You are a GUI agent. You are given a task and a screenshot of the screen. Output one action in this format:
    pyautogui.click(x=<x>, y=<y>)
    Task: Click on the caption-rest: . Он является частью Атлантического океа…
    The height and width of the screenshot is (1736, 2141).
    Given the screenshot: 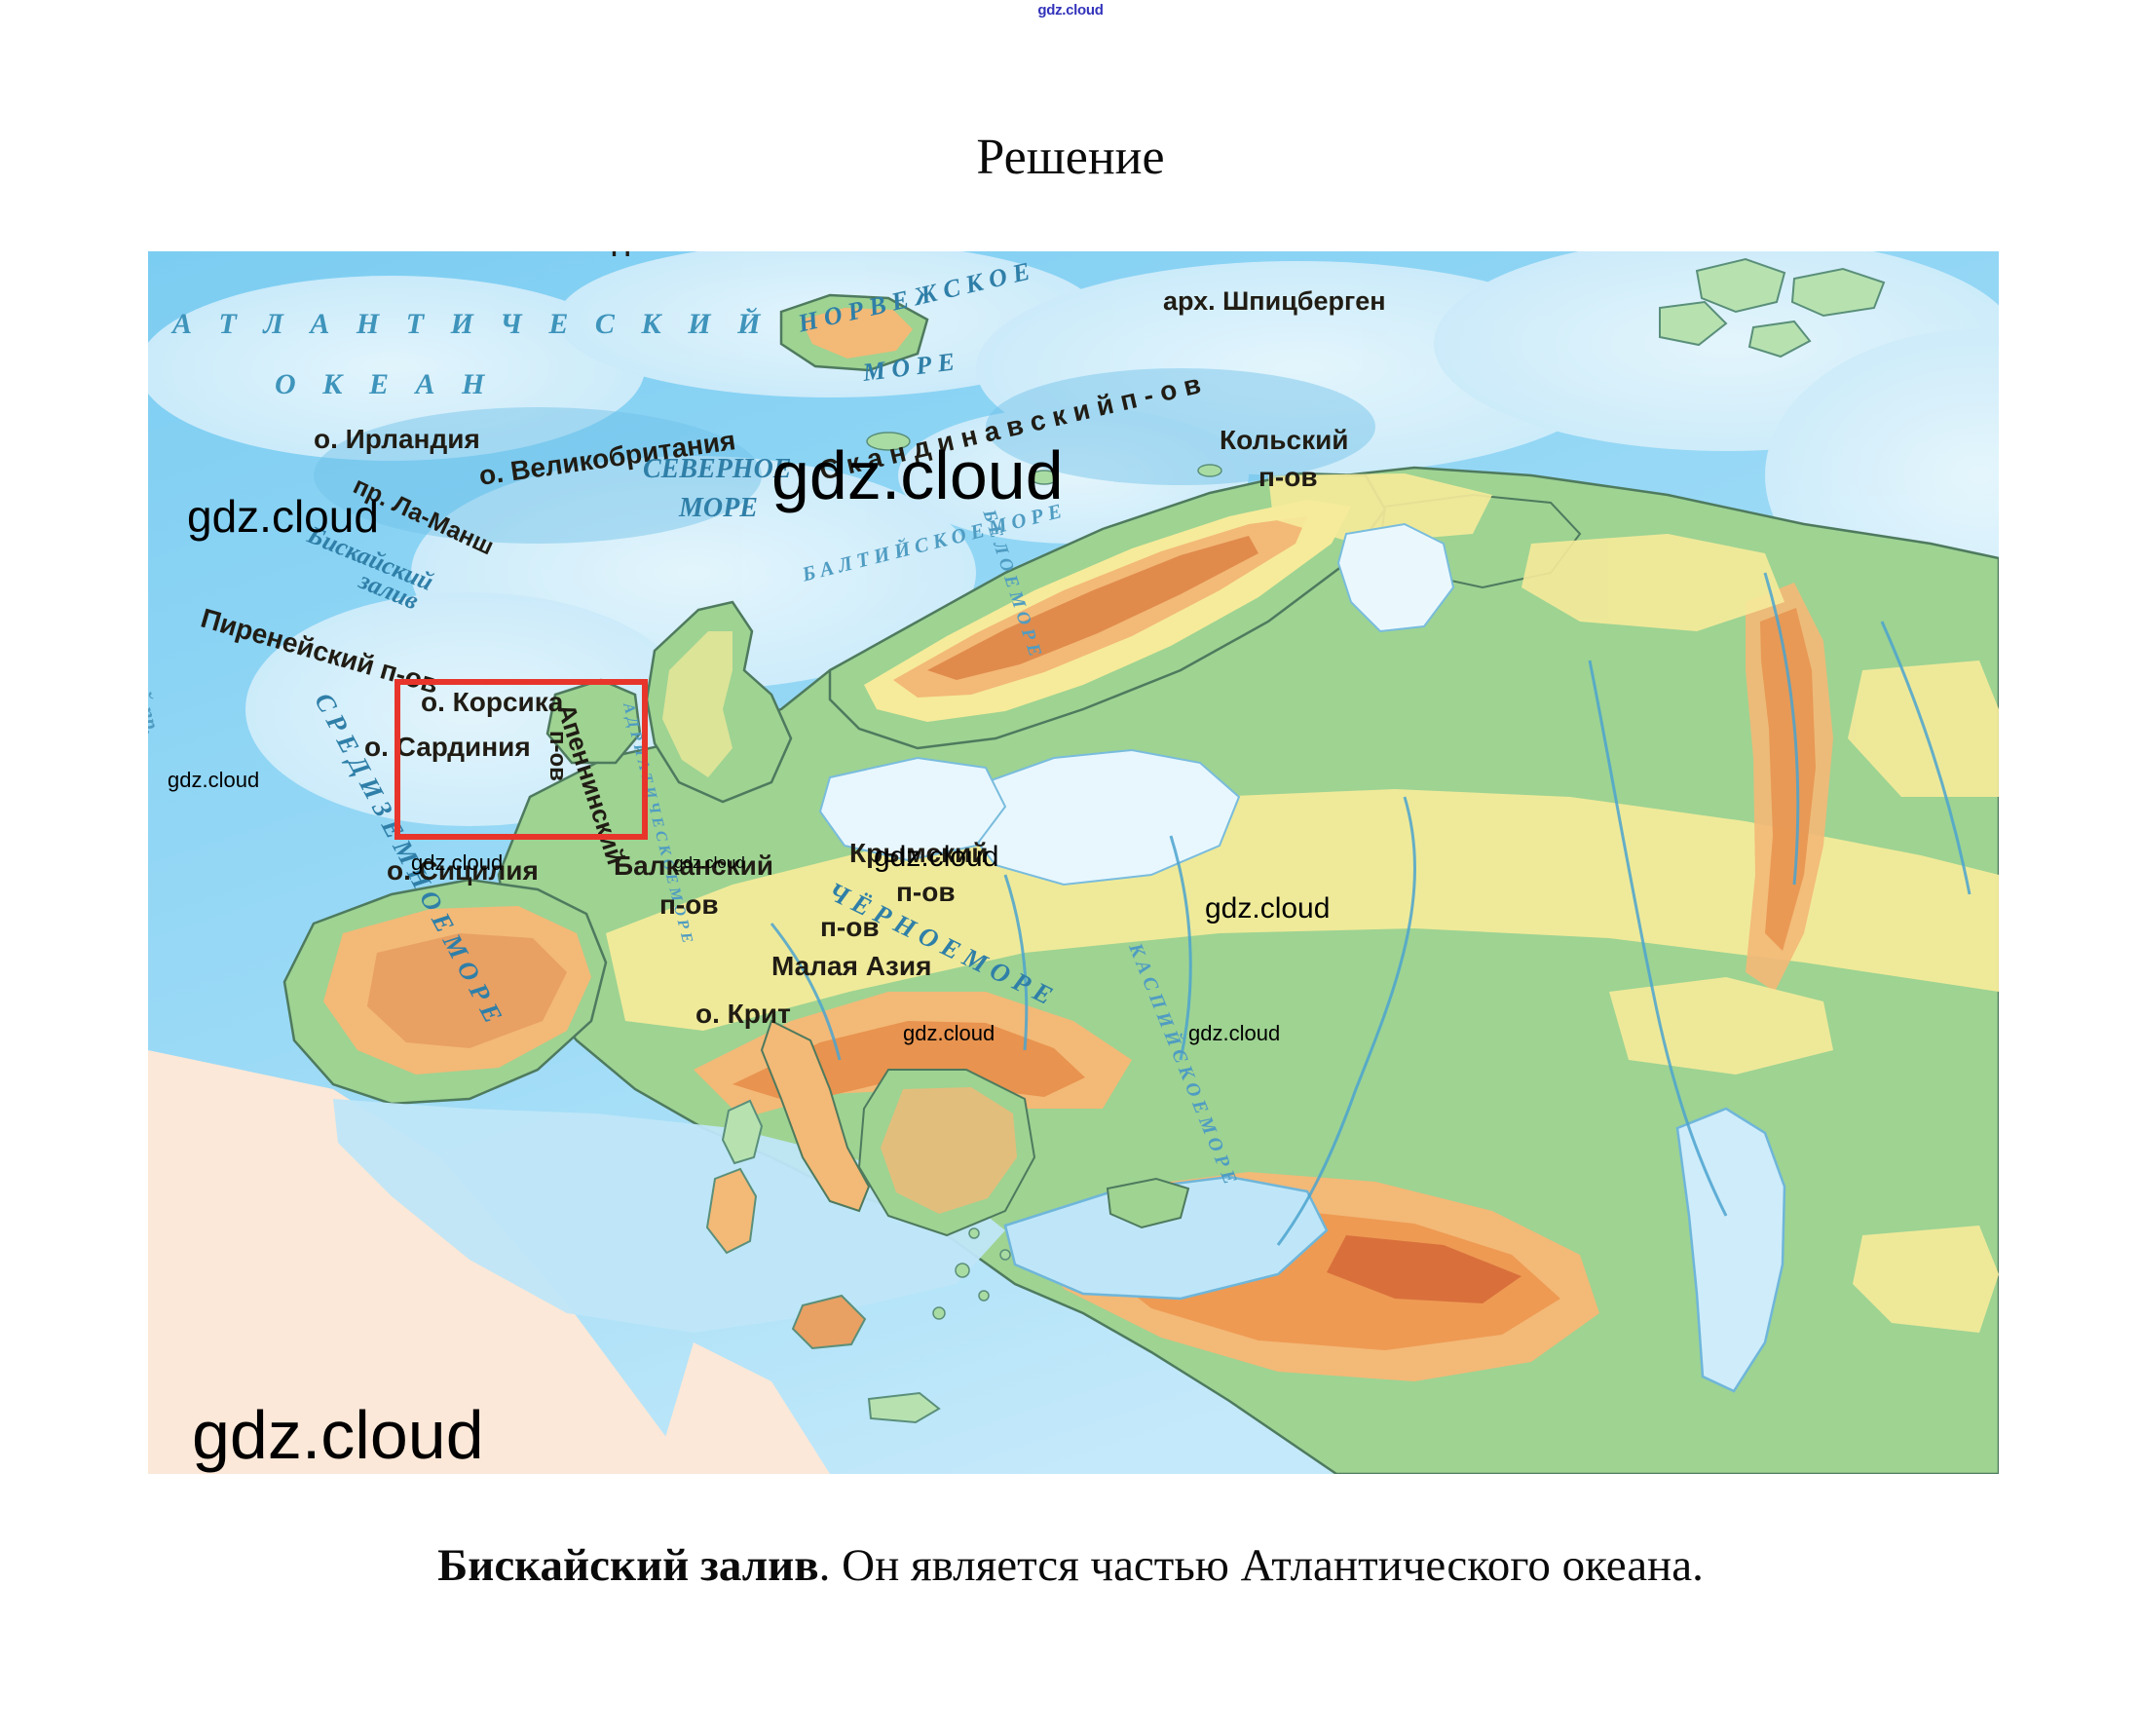 What is the action you would take?
    pyautogui.click(x=1261, y=1565)
    